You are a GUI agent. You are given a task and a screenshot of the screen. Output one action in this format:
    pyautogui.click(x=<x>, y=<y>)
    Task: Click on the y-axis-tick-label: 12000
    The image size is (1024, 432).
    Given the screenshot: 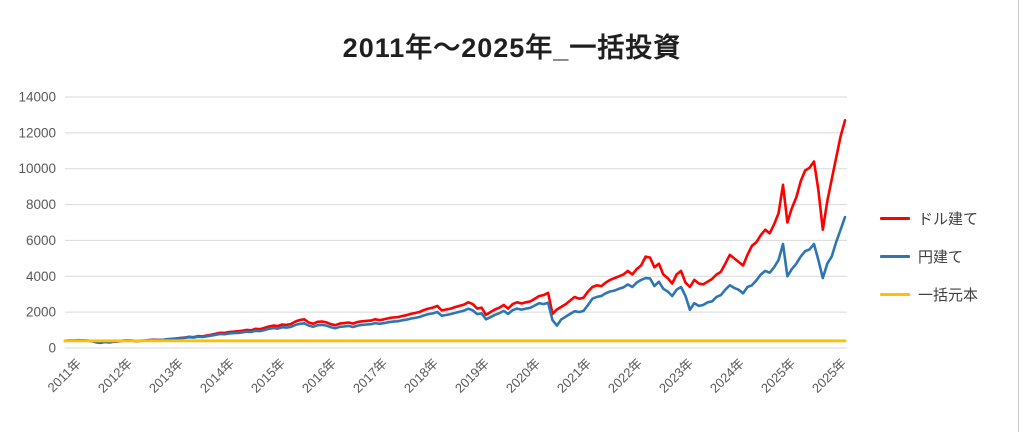 What is the action you would take?
    pyautogui.click(x=37, y=132)
    